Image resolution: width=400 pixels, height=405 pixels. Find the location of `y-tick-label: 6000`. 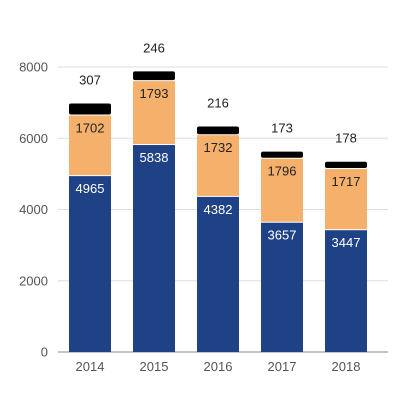

y-tick-label: 6000 is located at coordinates (33, 138).